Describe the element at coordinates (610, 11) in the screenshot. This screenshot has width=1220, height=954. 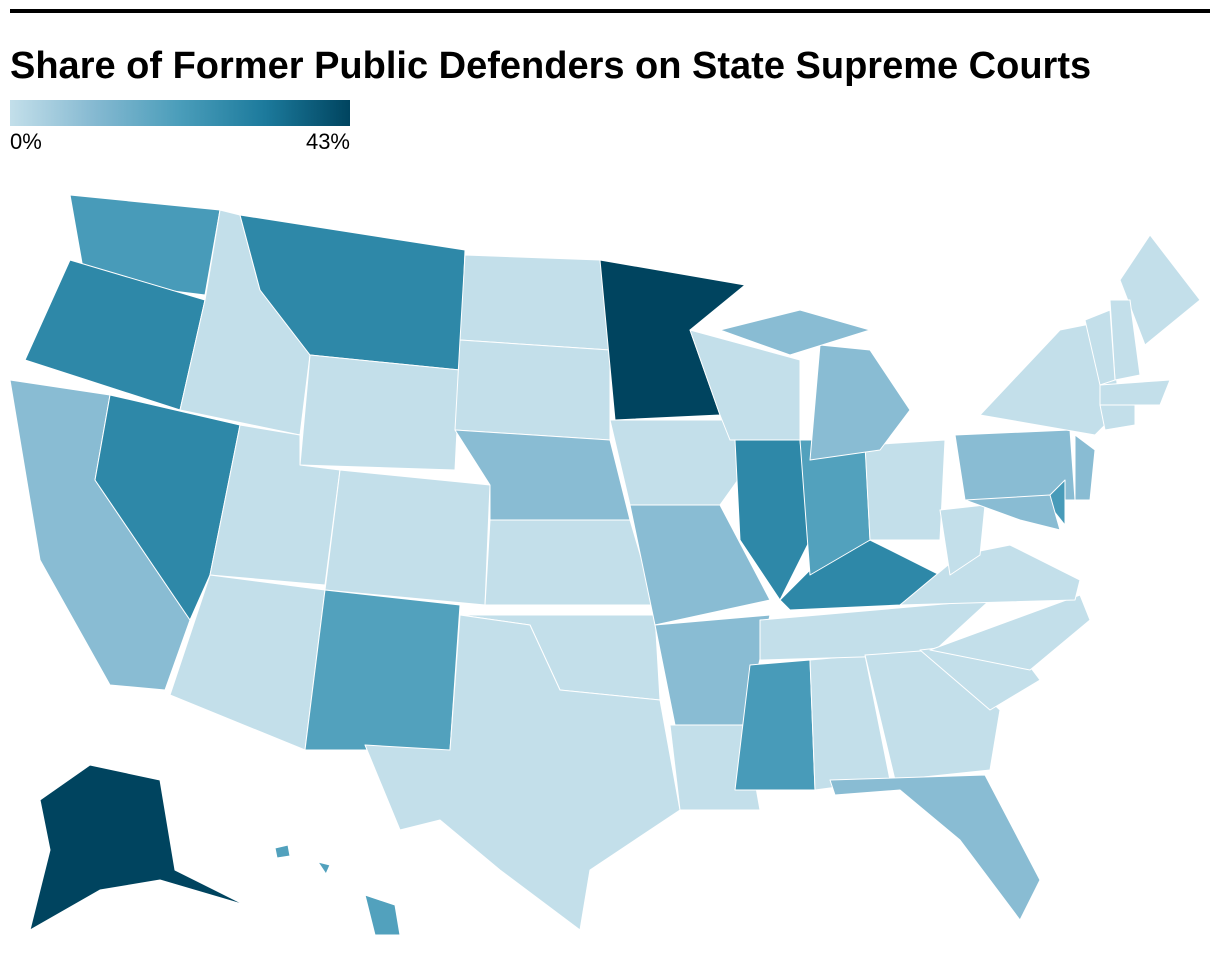
I see `top-rule` at that location.